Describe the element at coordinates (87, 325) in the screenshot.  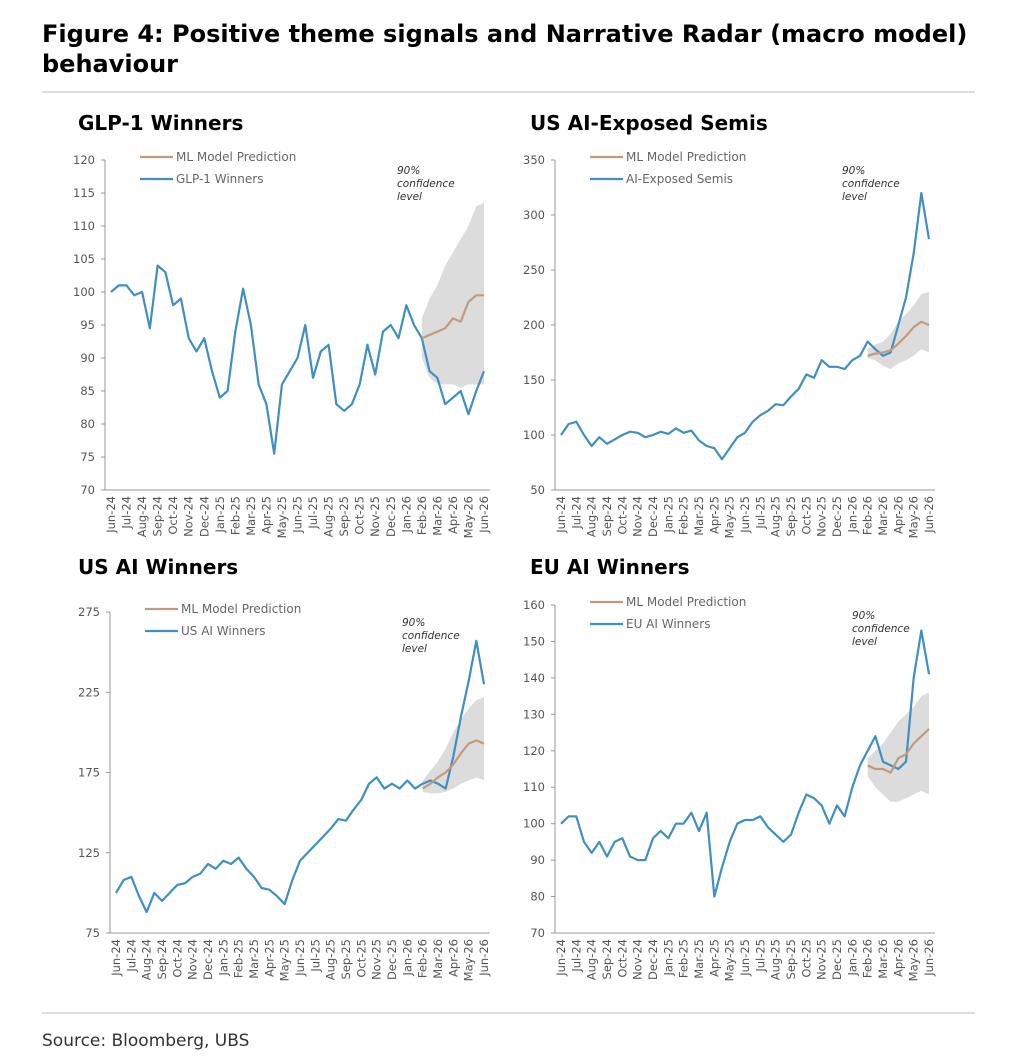
I see `y-tick-label: 95` at that location.